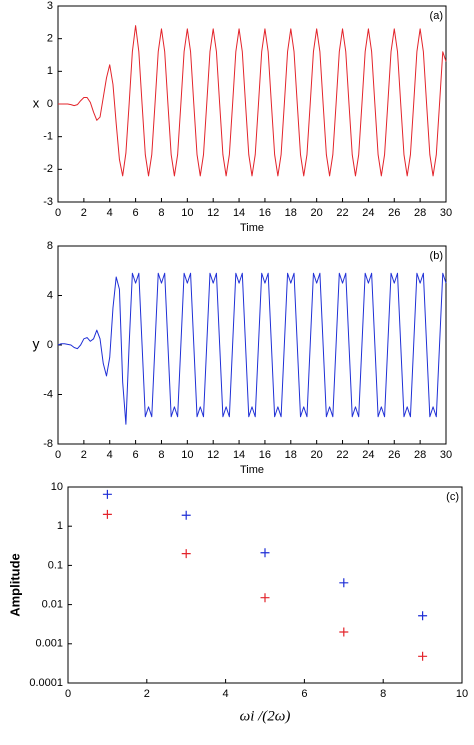  Describe the element at coordinates (52, 605) in the screenshot. I see `y-tick-label: 0.01` at that location.